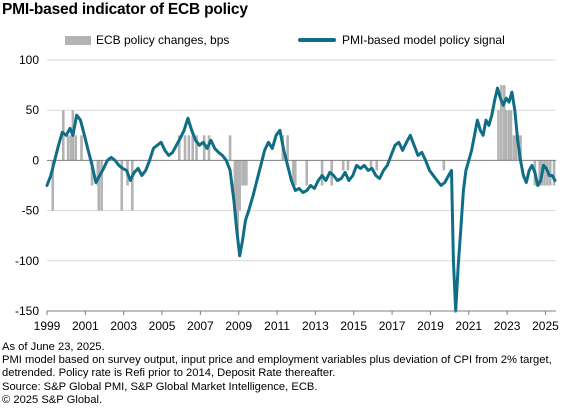 The height and width of the screenshot is (417, 562). I want to click on x-tick-label: 2015, so click(353, 326).